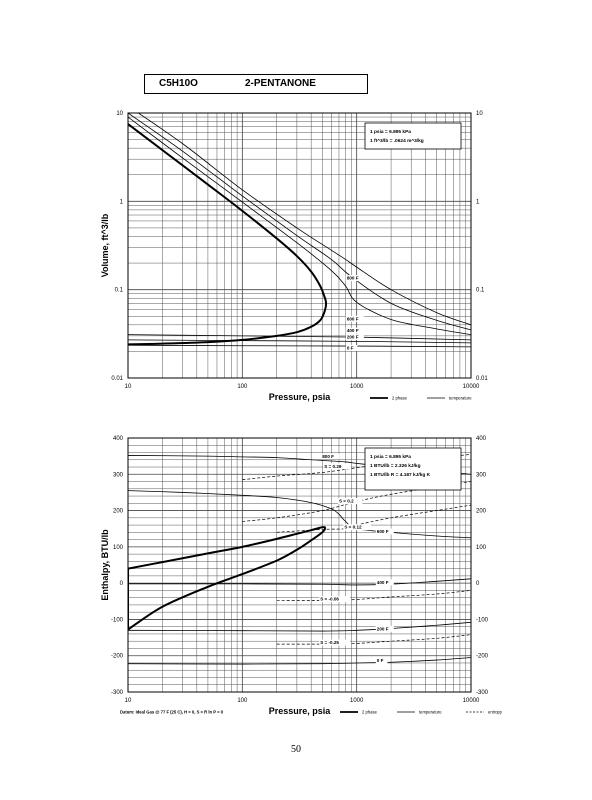  Describe the element at coordinates (117, 620) in the screenshot. I see `y-tick-label-left: -100` at that location.